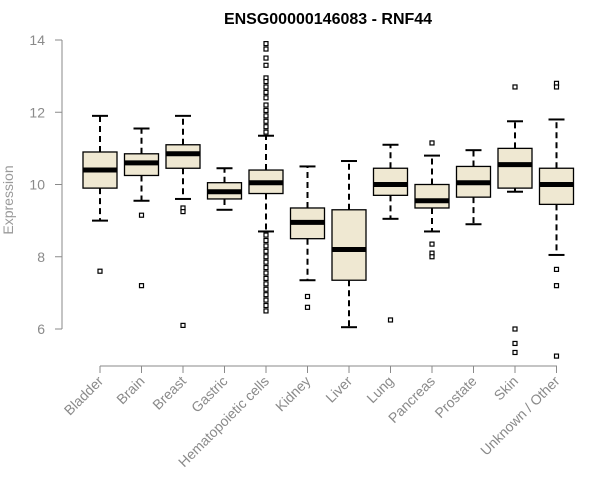 The height and width of the screenshot is (500, 600). What do you see at coordinates (169, 393) in the screenshot?
I see `x-category-label: Breast` at bounding box center [169, 393].